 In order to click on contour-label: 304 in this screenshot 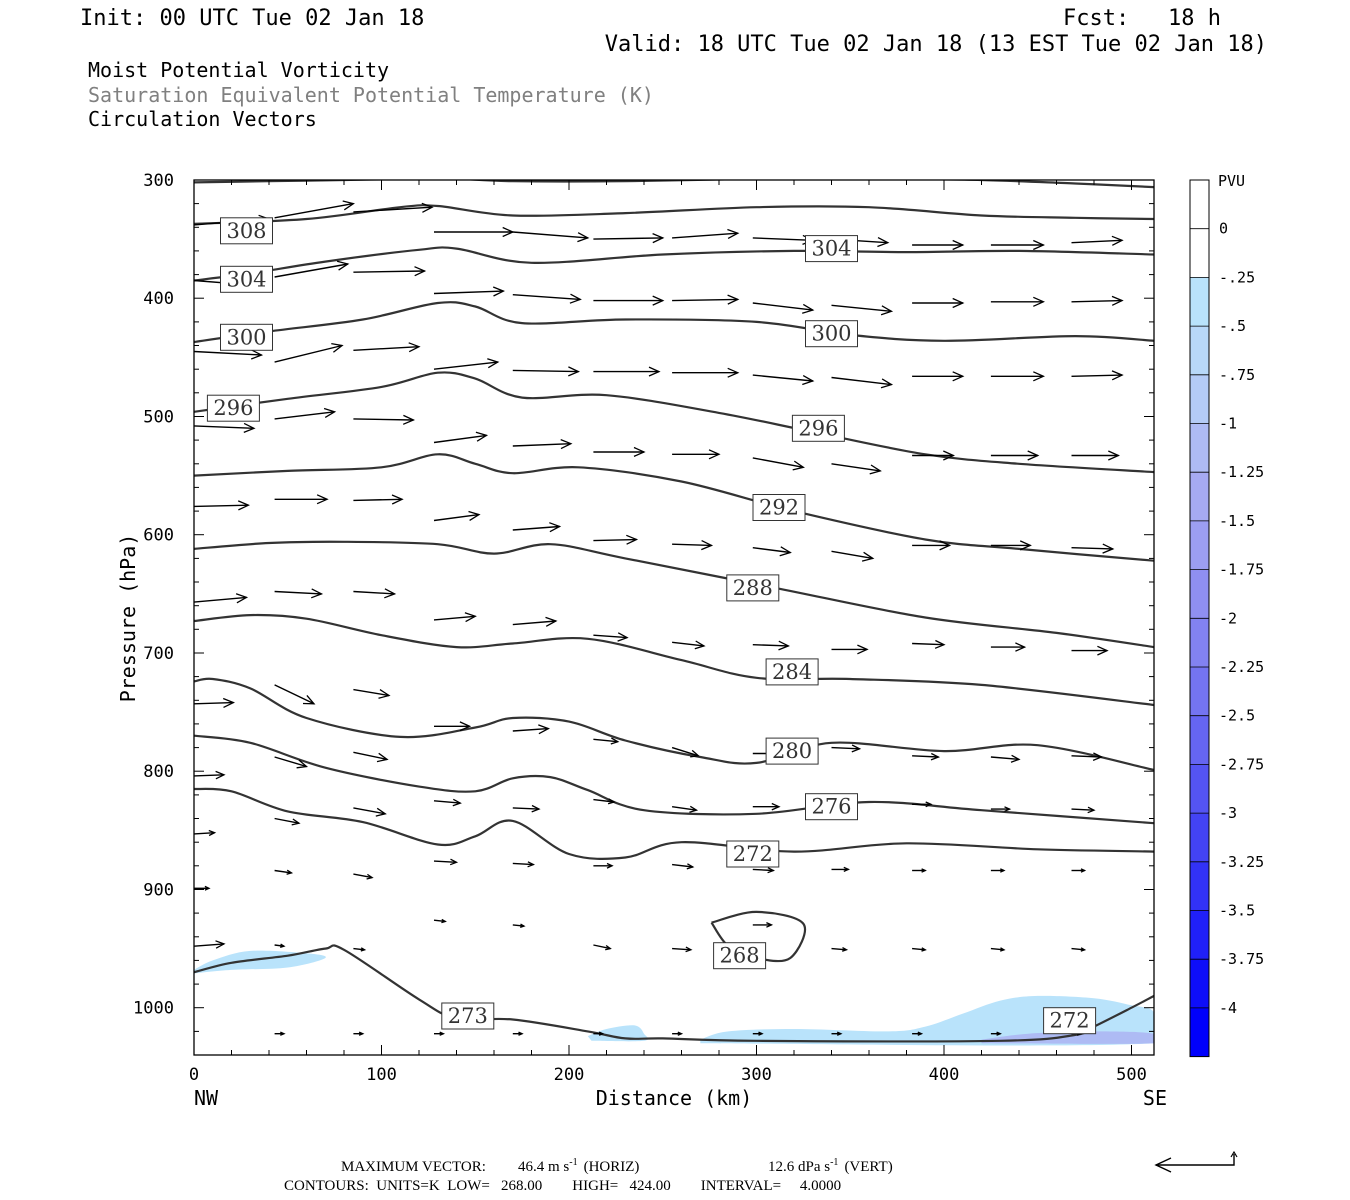, I will do `click(246, 279)`.